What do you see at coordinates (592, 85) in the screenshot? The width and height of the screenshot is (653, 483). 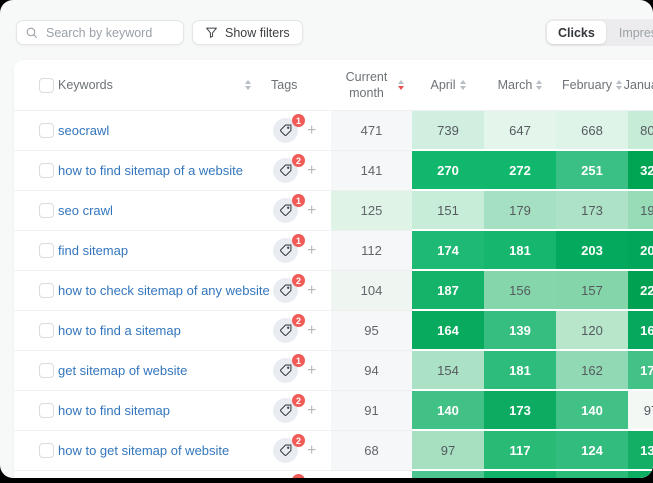 I see `column-header-february: February` at bounding box center [592, 85].